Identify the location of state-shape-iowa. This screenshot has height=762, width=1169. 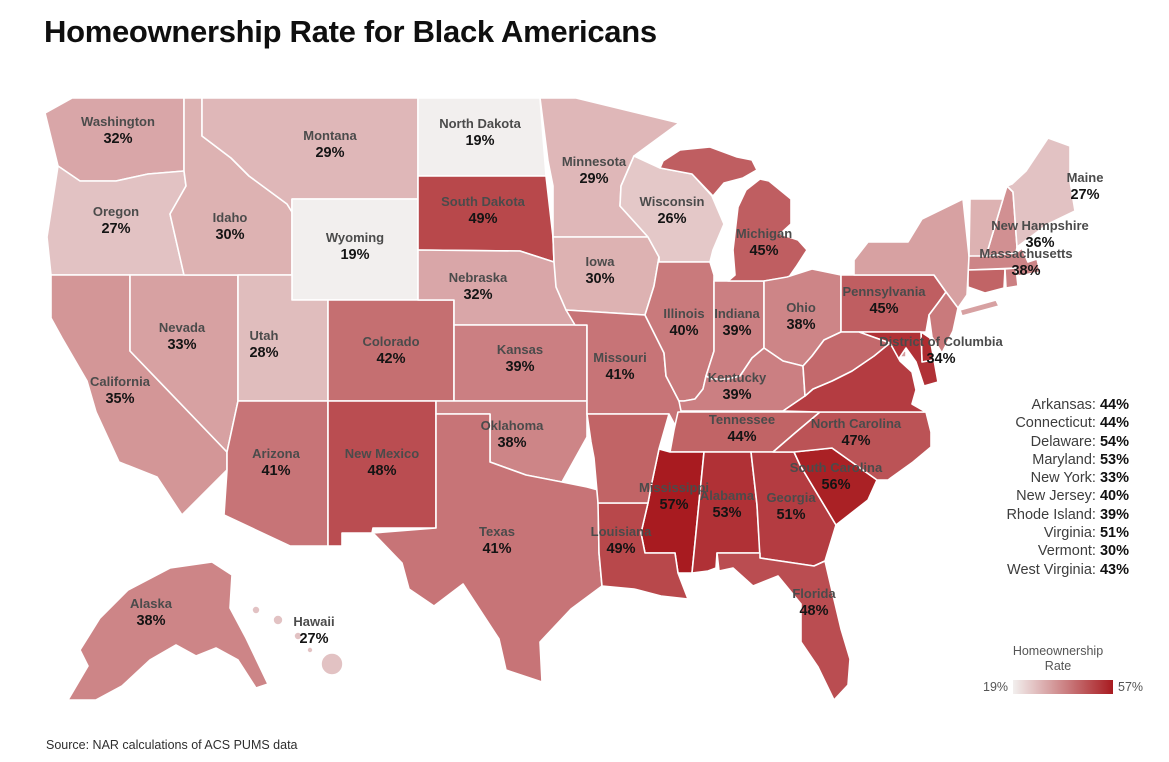
(606, 276).